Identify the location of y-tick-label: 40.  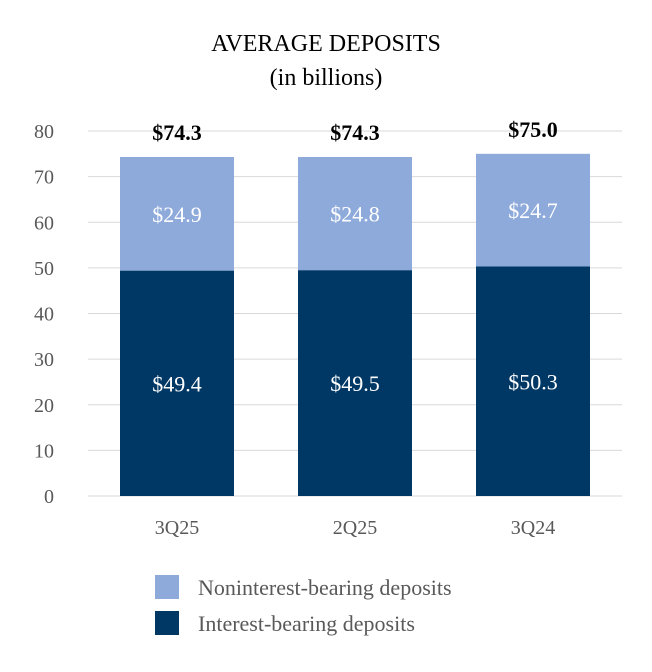
(44, 315).